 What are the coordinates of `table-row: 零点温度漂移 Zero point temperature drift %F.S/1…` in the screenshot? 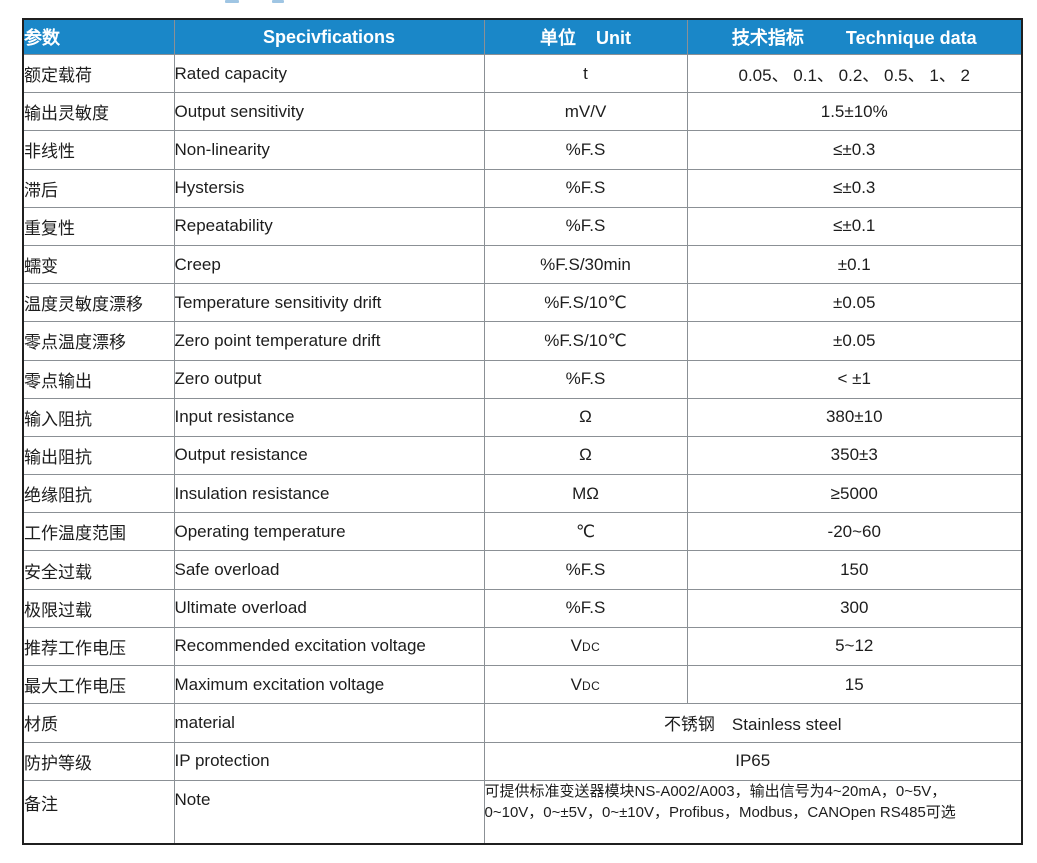 It's located at (522, 341).